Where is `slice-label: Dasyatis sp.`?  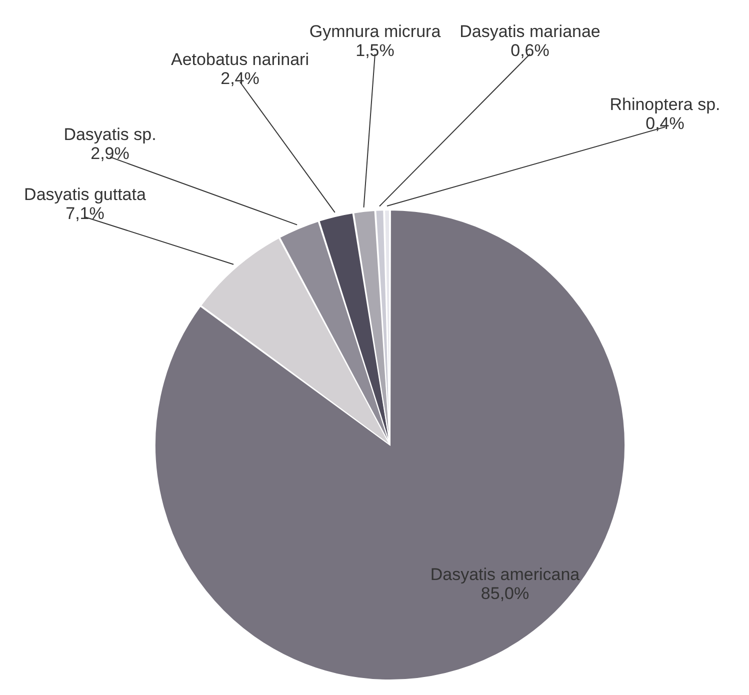 slice-label: Dasyatis sp. is located at coordinates (110, 134).